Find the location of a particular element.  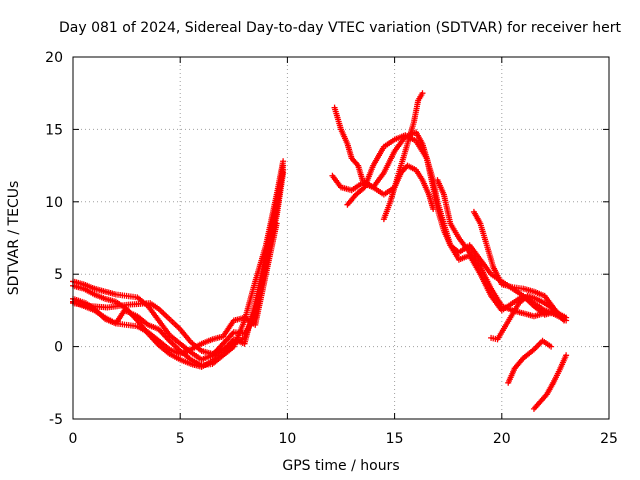

x-axis-label: GPS time / hours is located at coordinates (340, 466).